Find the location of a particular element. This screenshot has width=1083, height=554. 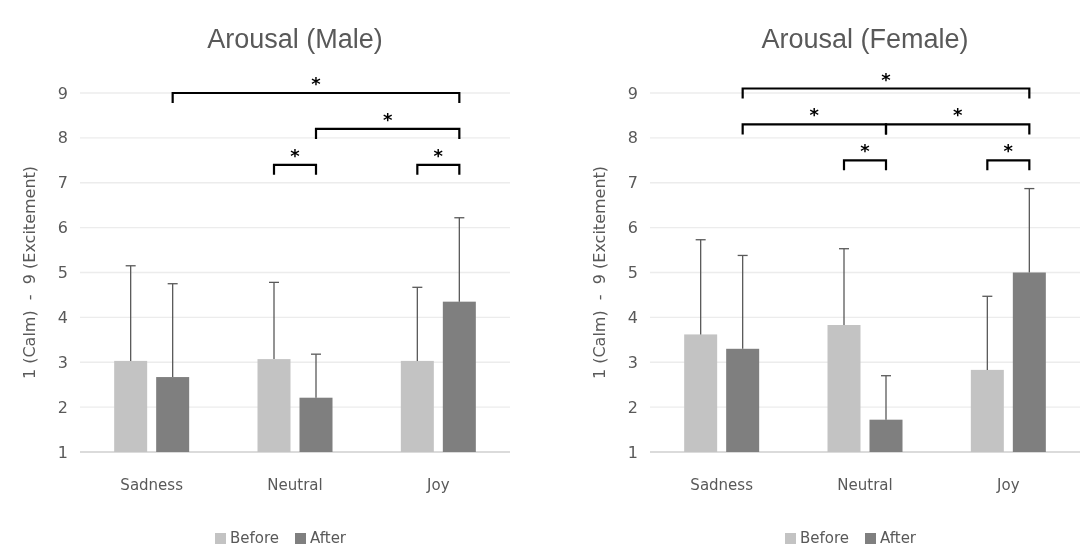

chart-title: Arousal (Male) is located at coordinates (295, 39).